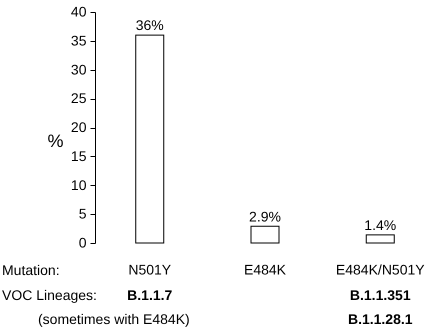  Describe the element at coordinates (82, 214) in the screenshot. I see `y-tick-label: 5` at that location.